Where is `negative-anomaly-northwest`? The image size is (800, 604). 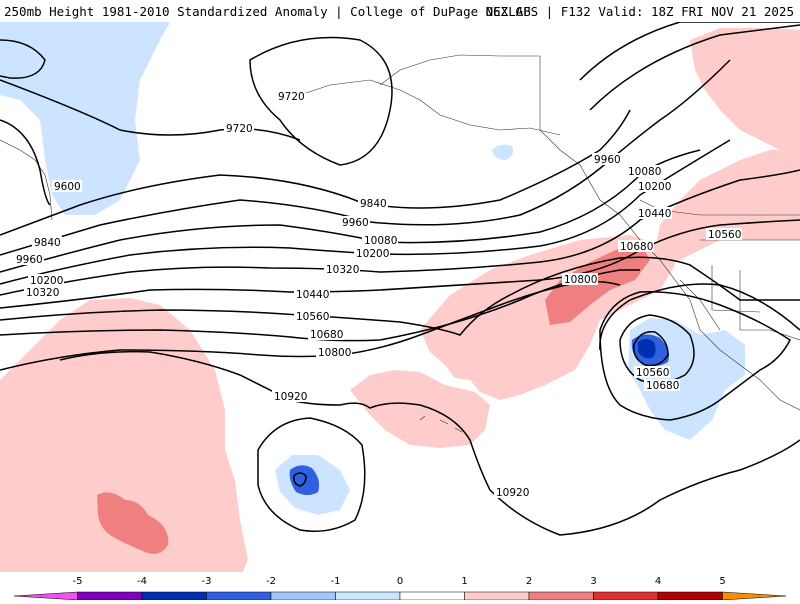 negative-anomaly-northwest is located at coordinates (85, 118).